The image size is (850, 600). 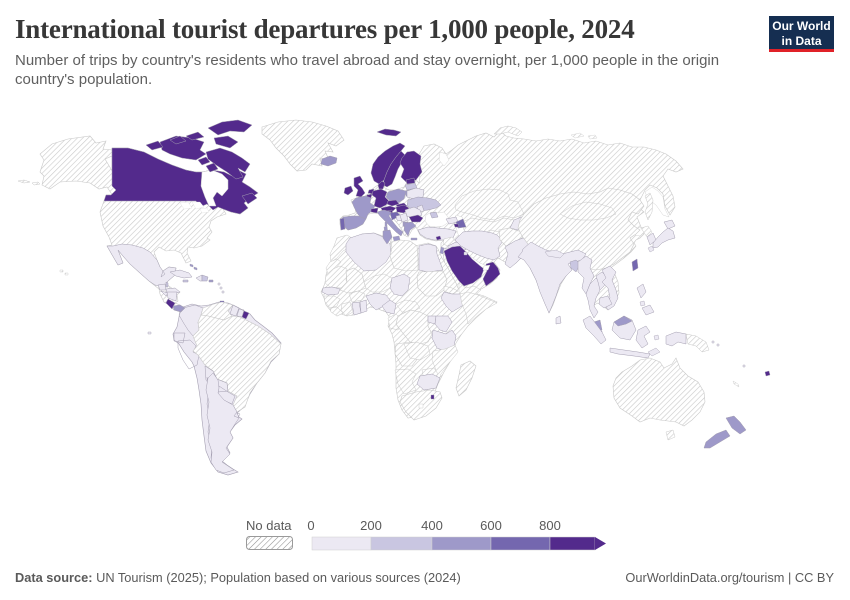 What do you see at coordinates (371, 525) in the screenshot?
I see `svg-text: 200` at bounding box center [371, 525].